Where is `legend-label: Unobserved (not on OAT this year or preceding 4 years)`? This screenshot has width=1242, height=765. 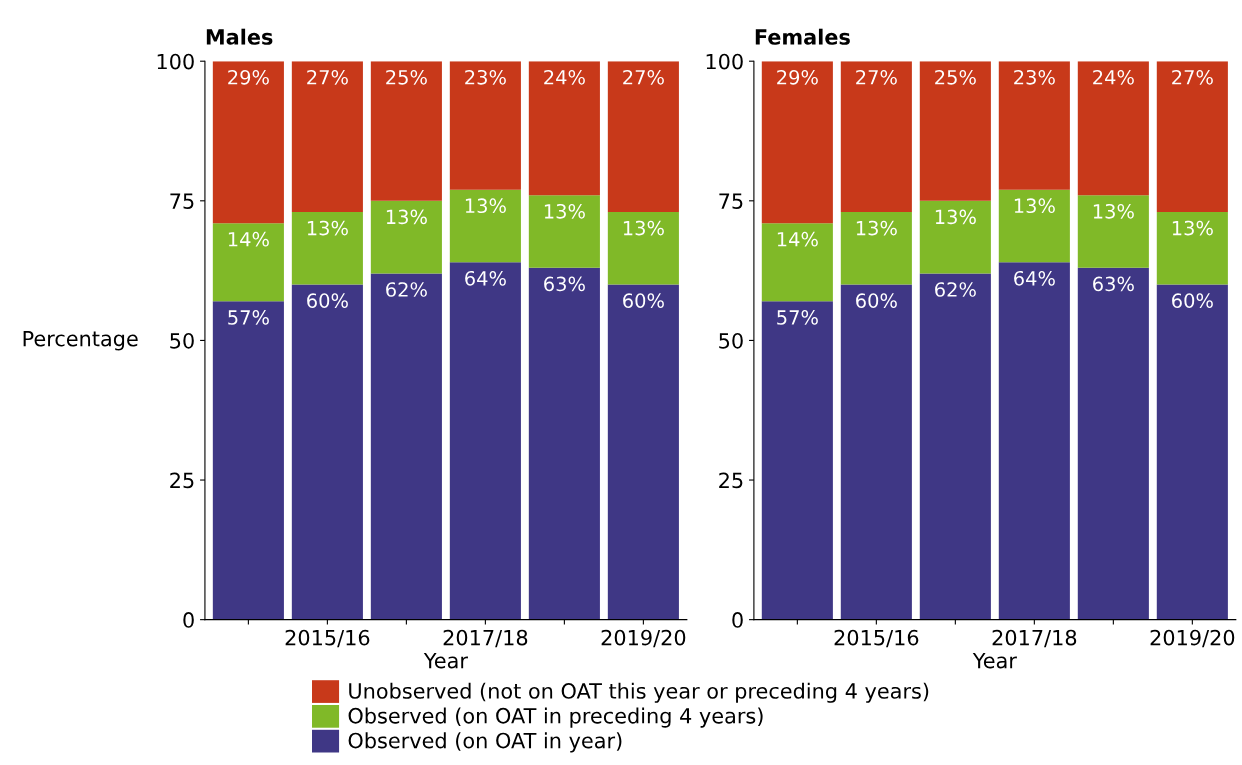
legend-label: Unobserved (not on OAT this year or preceding 4 years) is located at coordinates (639, 692).